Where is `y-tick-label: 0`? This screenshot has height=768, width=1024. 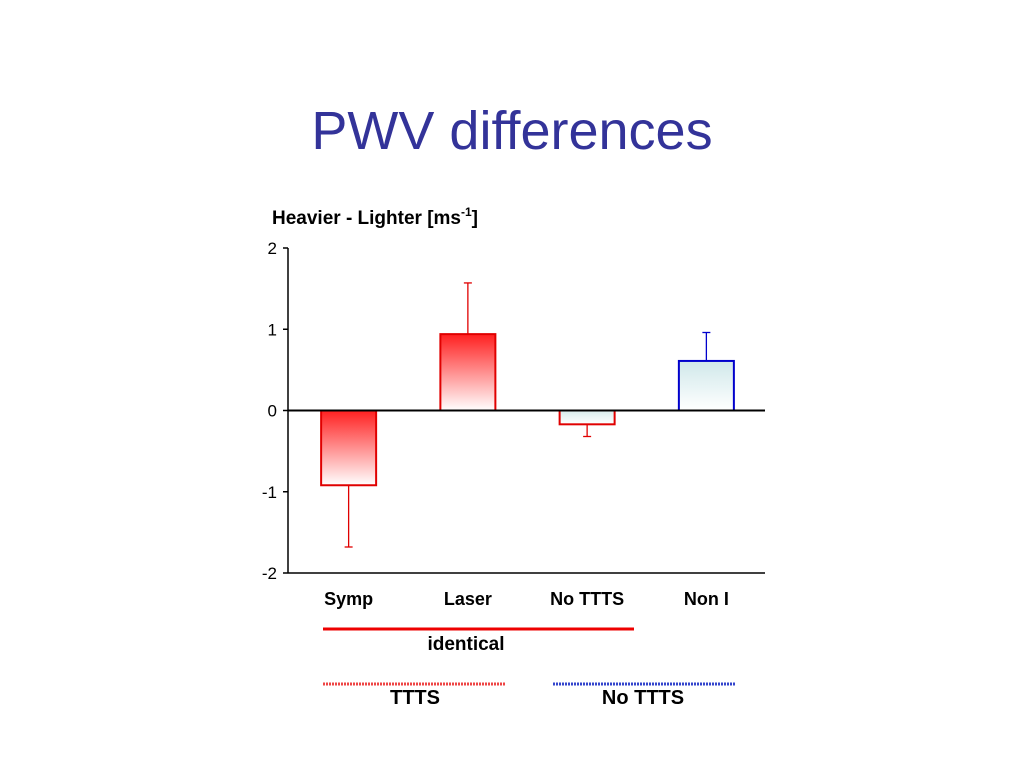
y-tick-label: 0 is located at coordinates (272, 411).